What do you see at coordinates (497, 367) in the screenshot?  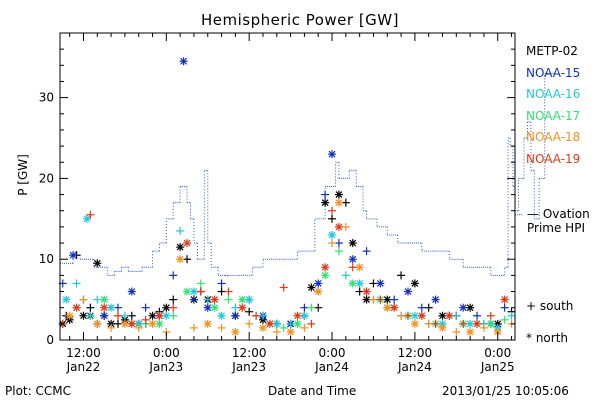 I see `x-tick-label-date: Jan25` at bounding box center [497, 367].